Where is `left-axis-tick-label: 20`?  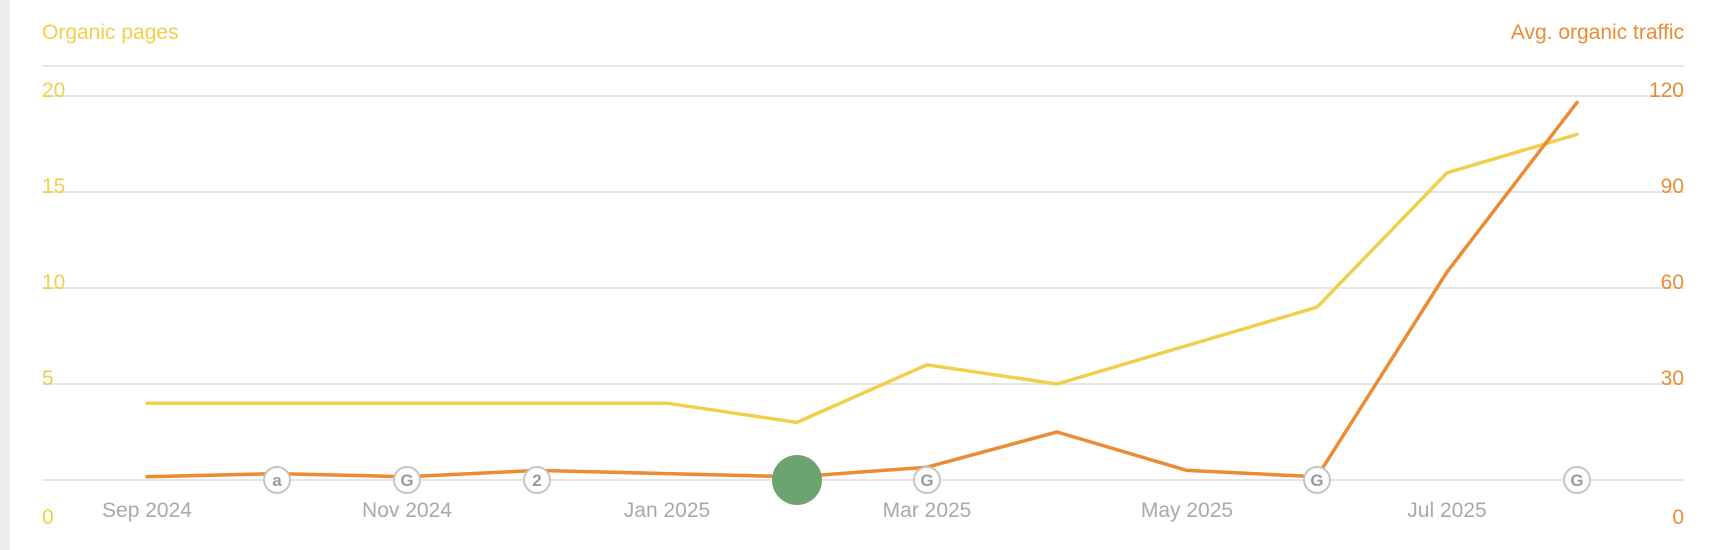 left-axis-tick-label: 20 is located at coordinates (53, 90).